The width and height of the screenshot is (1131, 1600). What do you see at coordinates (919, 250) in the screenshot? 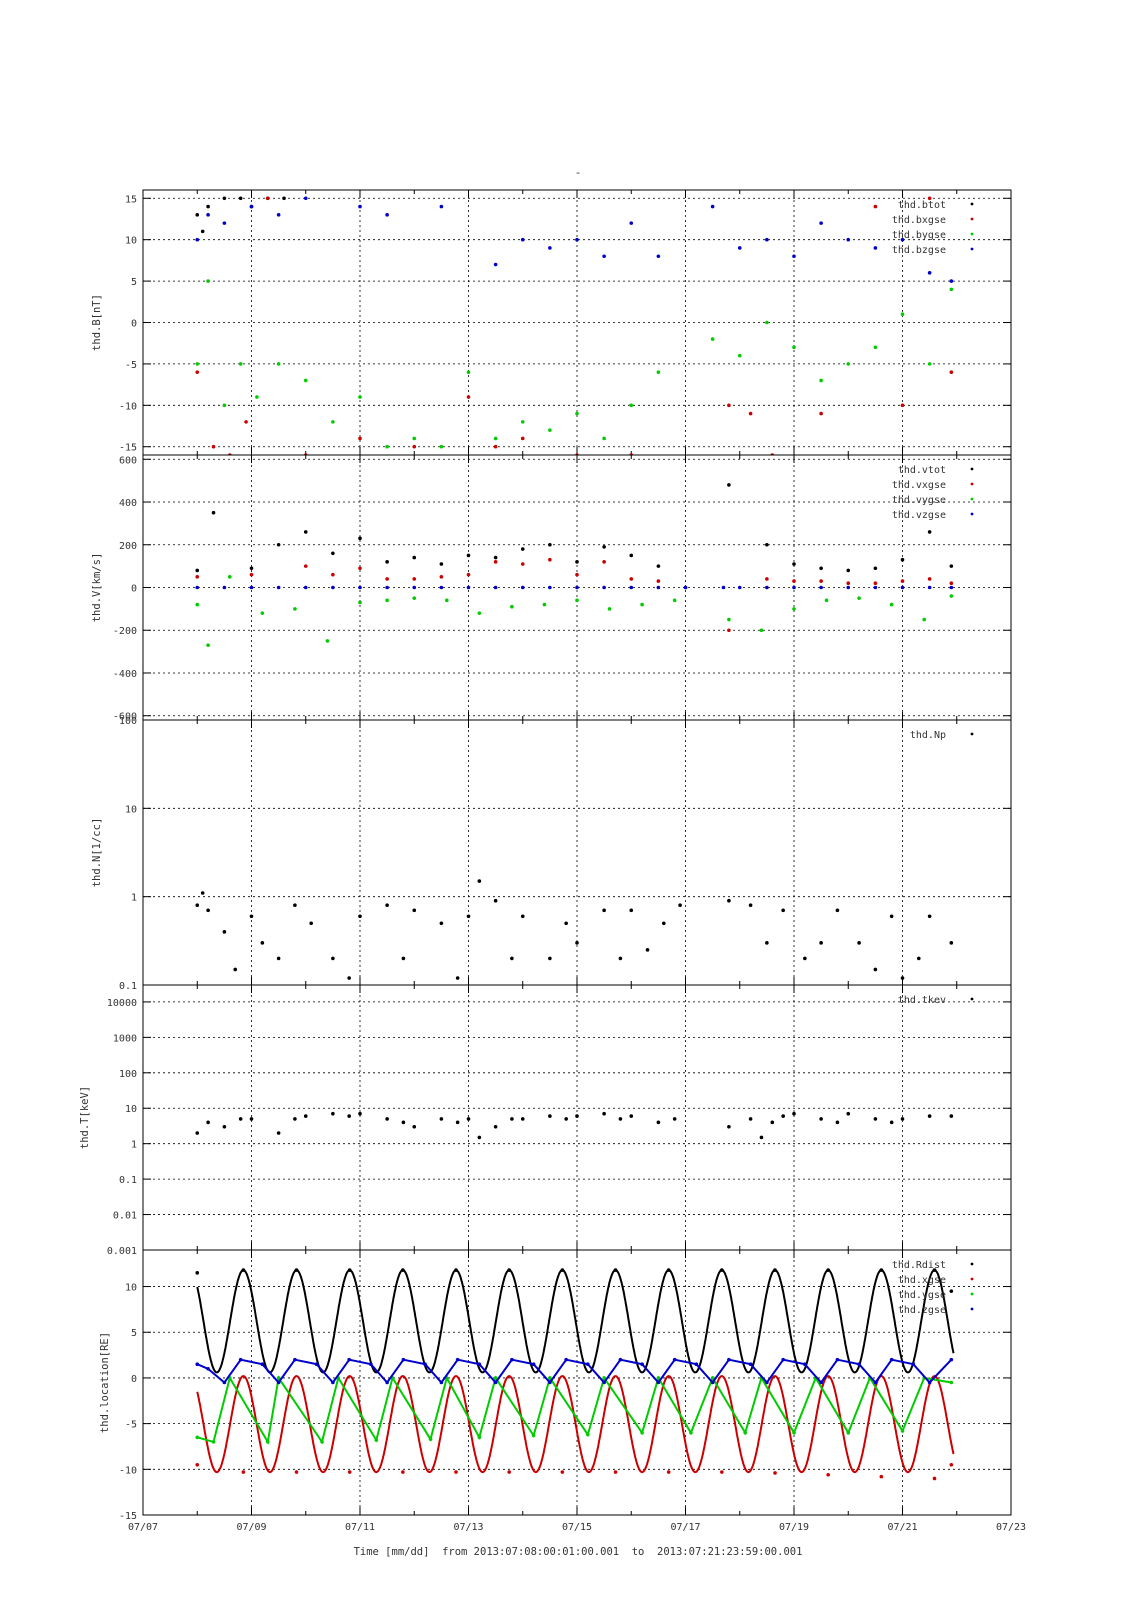
I see `legend-label: thd.bzgse` at bounding box center [919, 250].